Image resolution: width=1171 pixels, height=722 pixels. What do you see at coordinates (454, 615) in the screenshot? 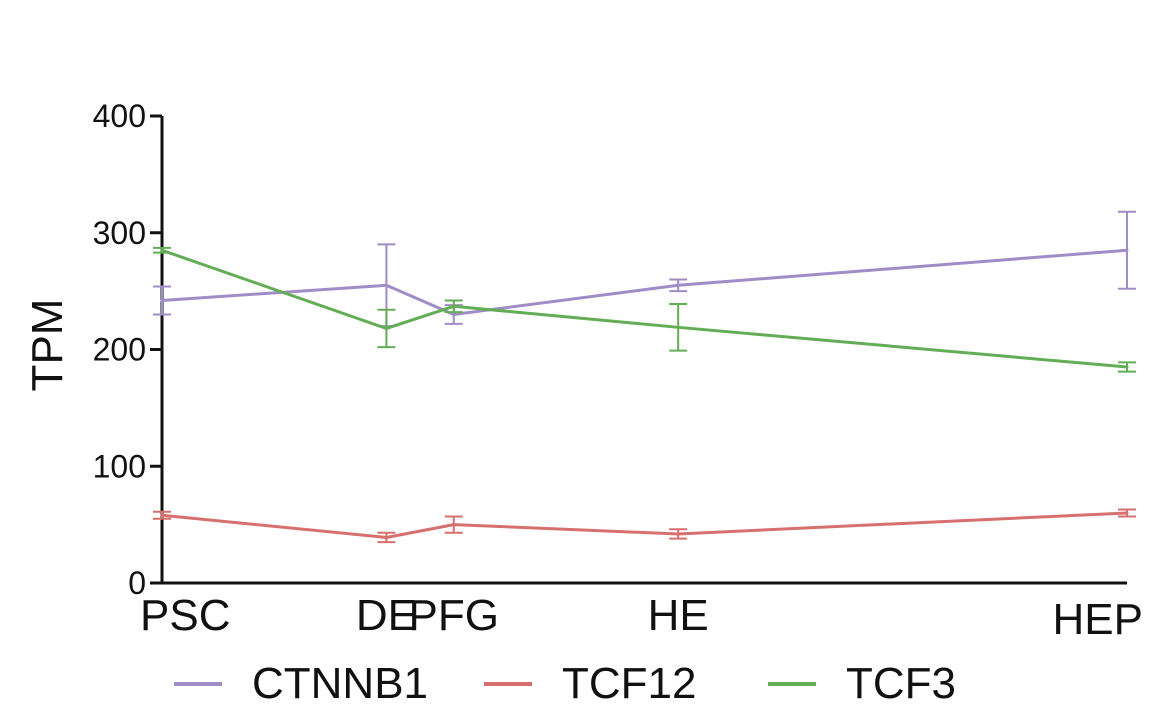
I see `x-tick-label: PFG` at bounding box center [454, 615].